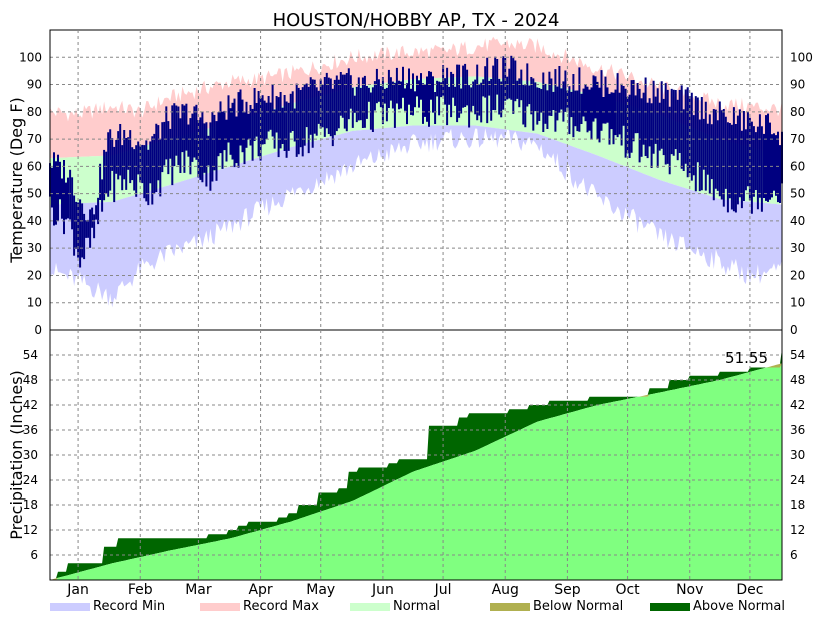  Describe the element at coordinates (567, 590) in the screenshot. I see `month-tick-label: Sep` at that location.